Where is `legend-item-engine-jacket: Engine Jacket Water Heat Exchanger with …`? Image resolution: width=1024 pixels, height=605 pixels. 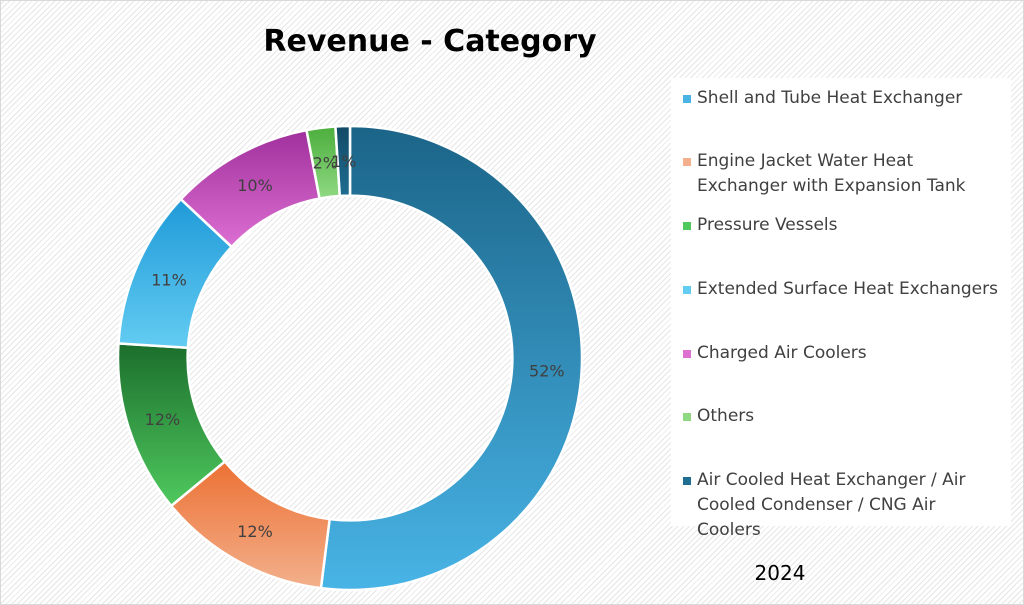
legend-item-engine-jacket: Engine Jacket Water Heat Exchanger with … is located at coordinates (843, 174).